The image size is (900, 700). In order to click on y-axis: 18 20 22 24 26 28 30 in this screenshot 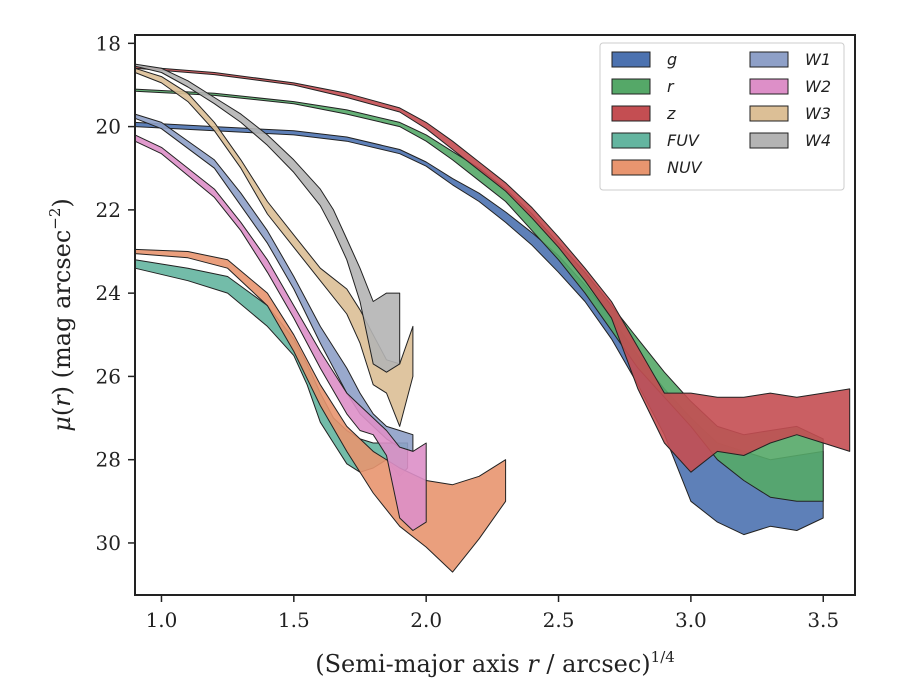, I will do `click(115, 293)`.